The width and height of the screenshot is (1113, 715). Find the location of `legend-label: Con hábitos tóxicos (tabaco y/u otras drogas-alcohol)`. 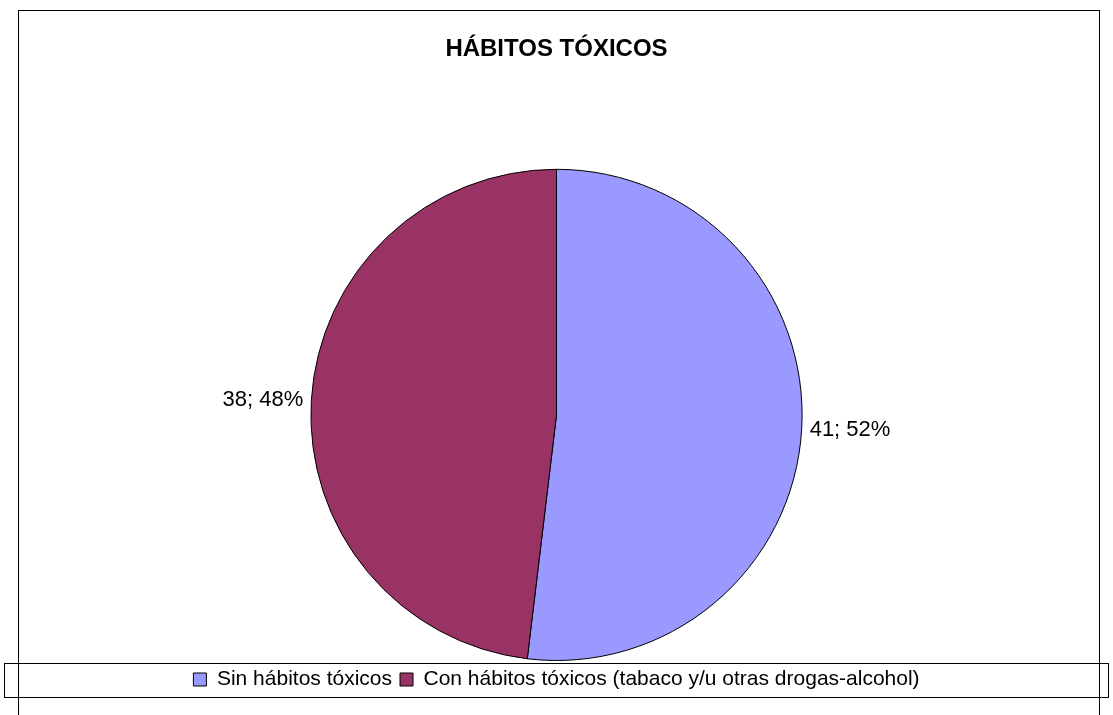

legend-label: Con hábitos tóxicos (tabaco y/u otras drogas-alcohol) is located at coordinates (671, 678).